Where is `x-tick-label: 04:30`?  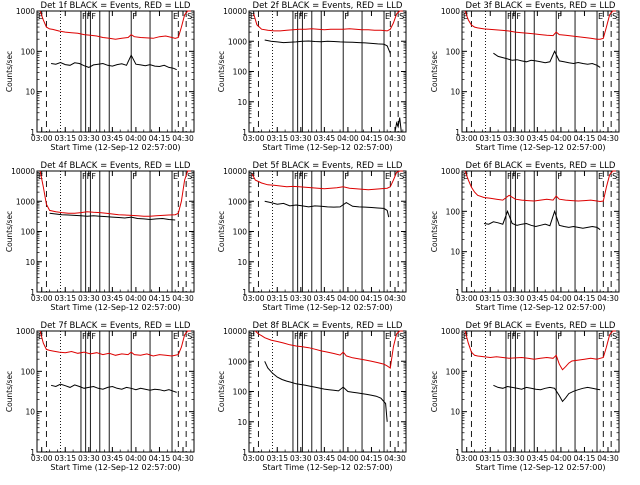 x-tick-label: 04:30 is located at coordinates (395, 298).